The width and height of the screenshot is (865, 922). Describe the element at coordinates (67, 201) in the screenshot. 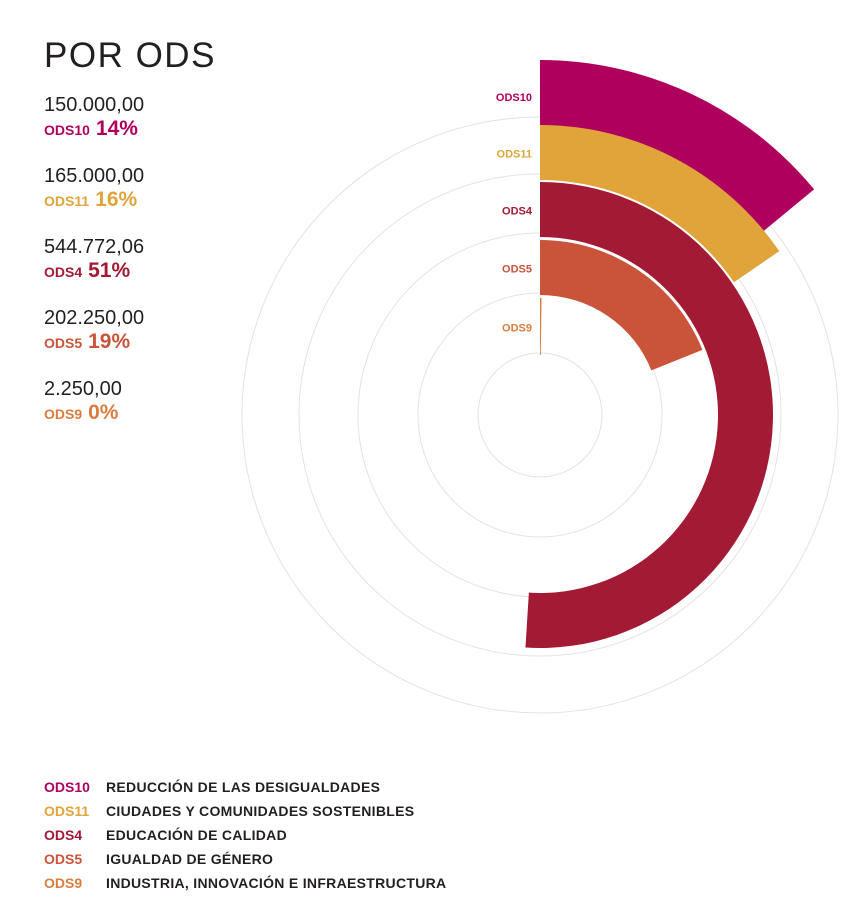

I see `stat-code: ODS11` at that location.